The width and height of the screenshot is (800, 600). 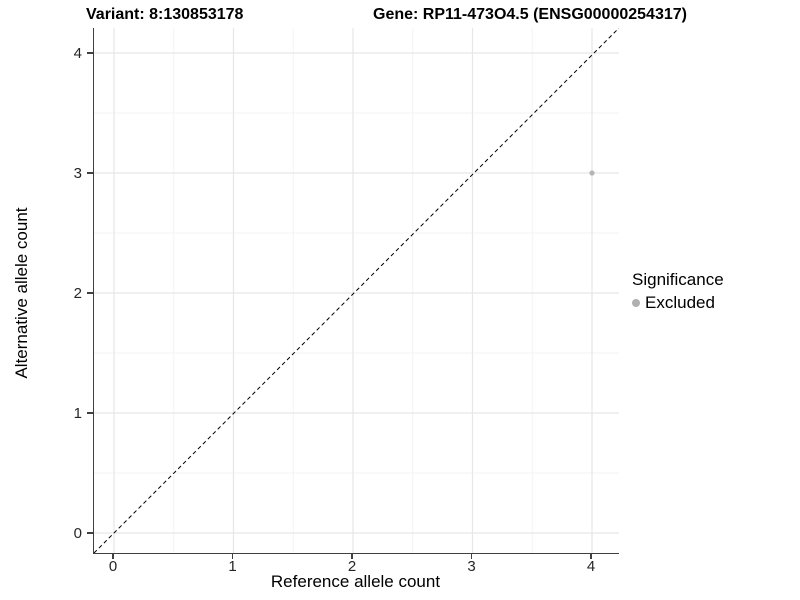 I want to click on x-tick-label: 3, so click(x=471, y=566).